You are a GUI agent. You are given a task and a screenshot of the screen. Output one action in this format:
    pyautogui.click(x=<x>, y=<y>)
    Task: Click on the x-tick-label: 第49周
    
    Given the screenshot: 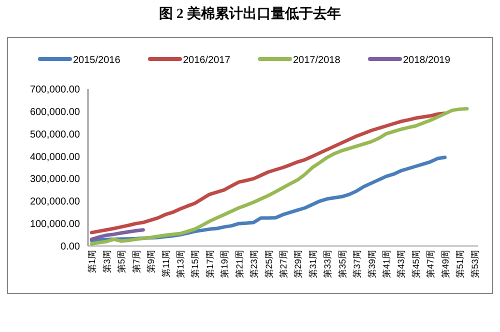 What is the action you would take?
    pyautogui.click(x=445, y=264)
    